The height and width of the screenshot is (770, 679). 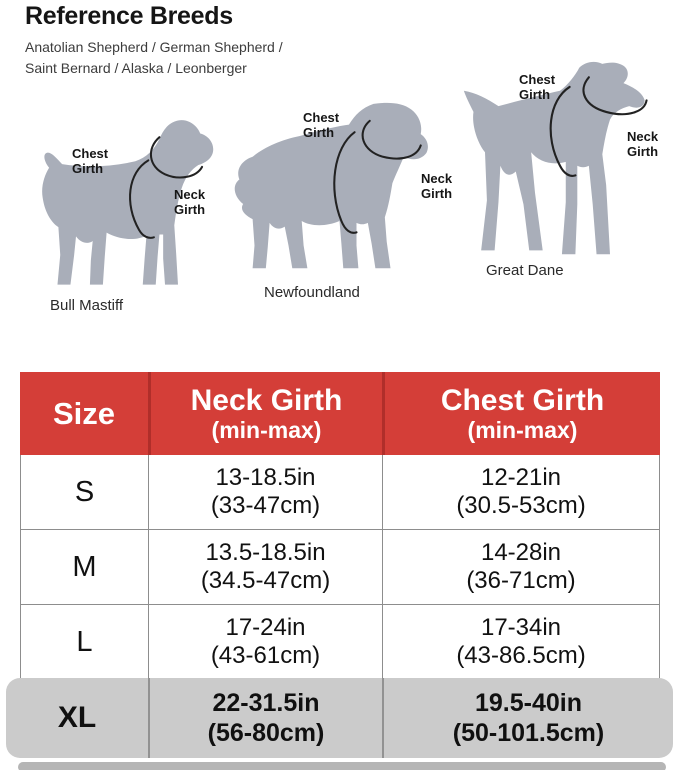 What do you see at coordinates (521, 505) in the screenshot?
I see `chest-cm: (30.5-53cm)` at bounding box center [521, 505].